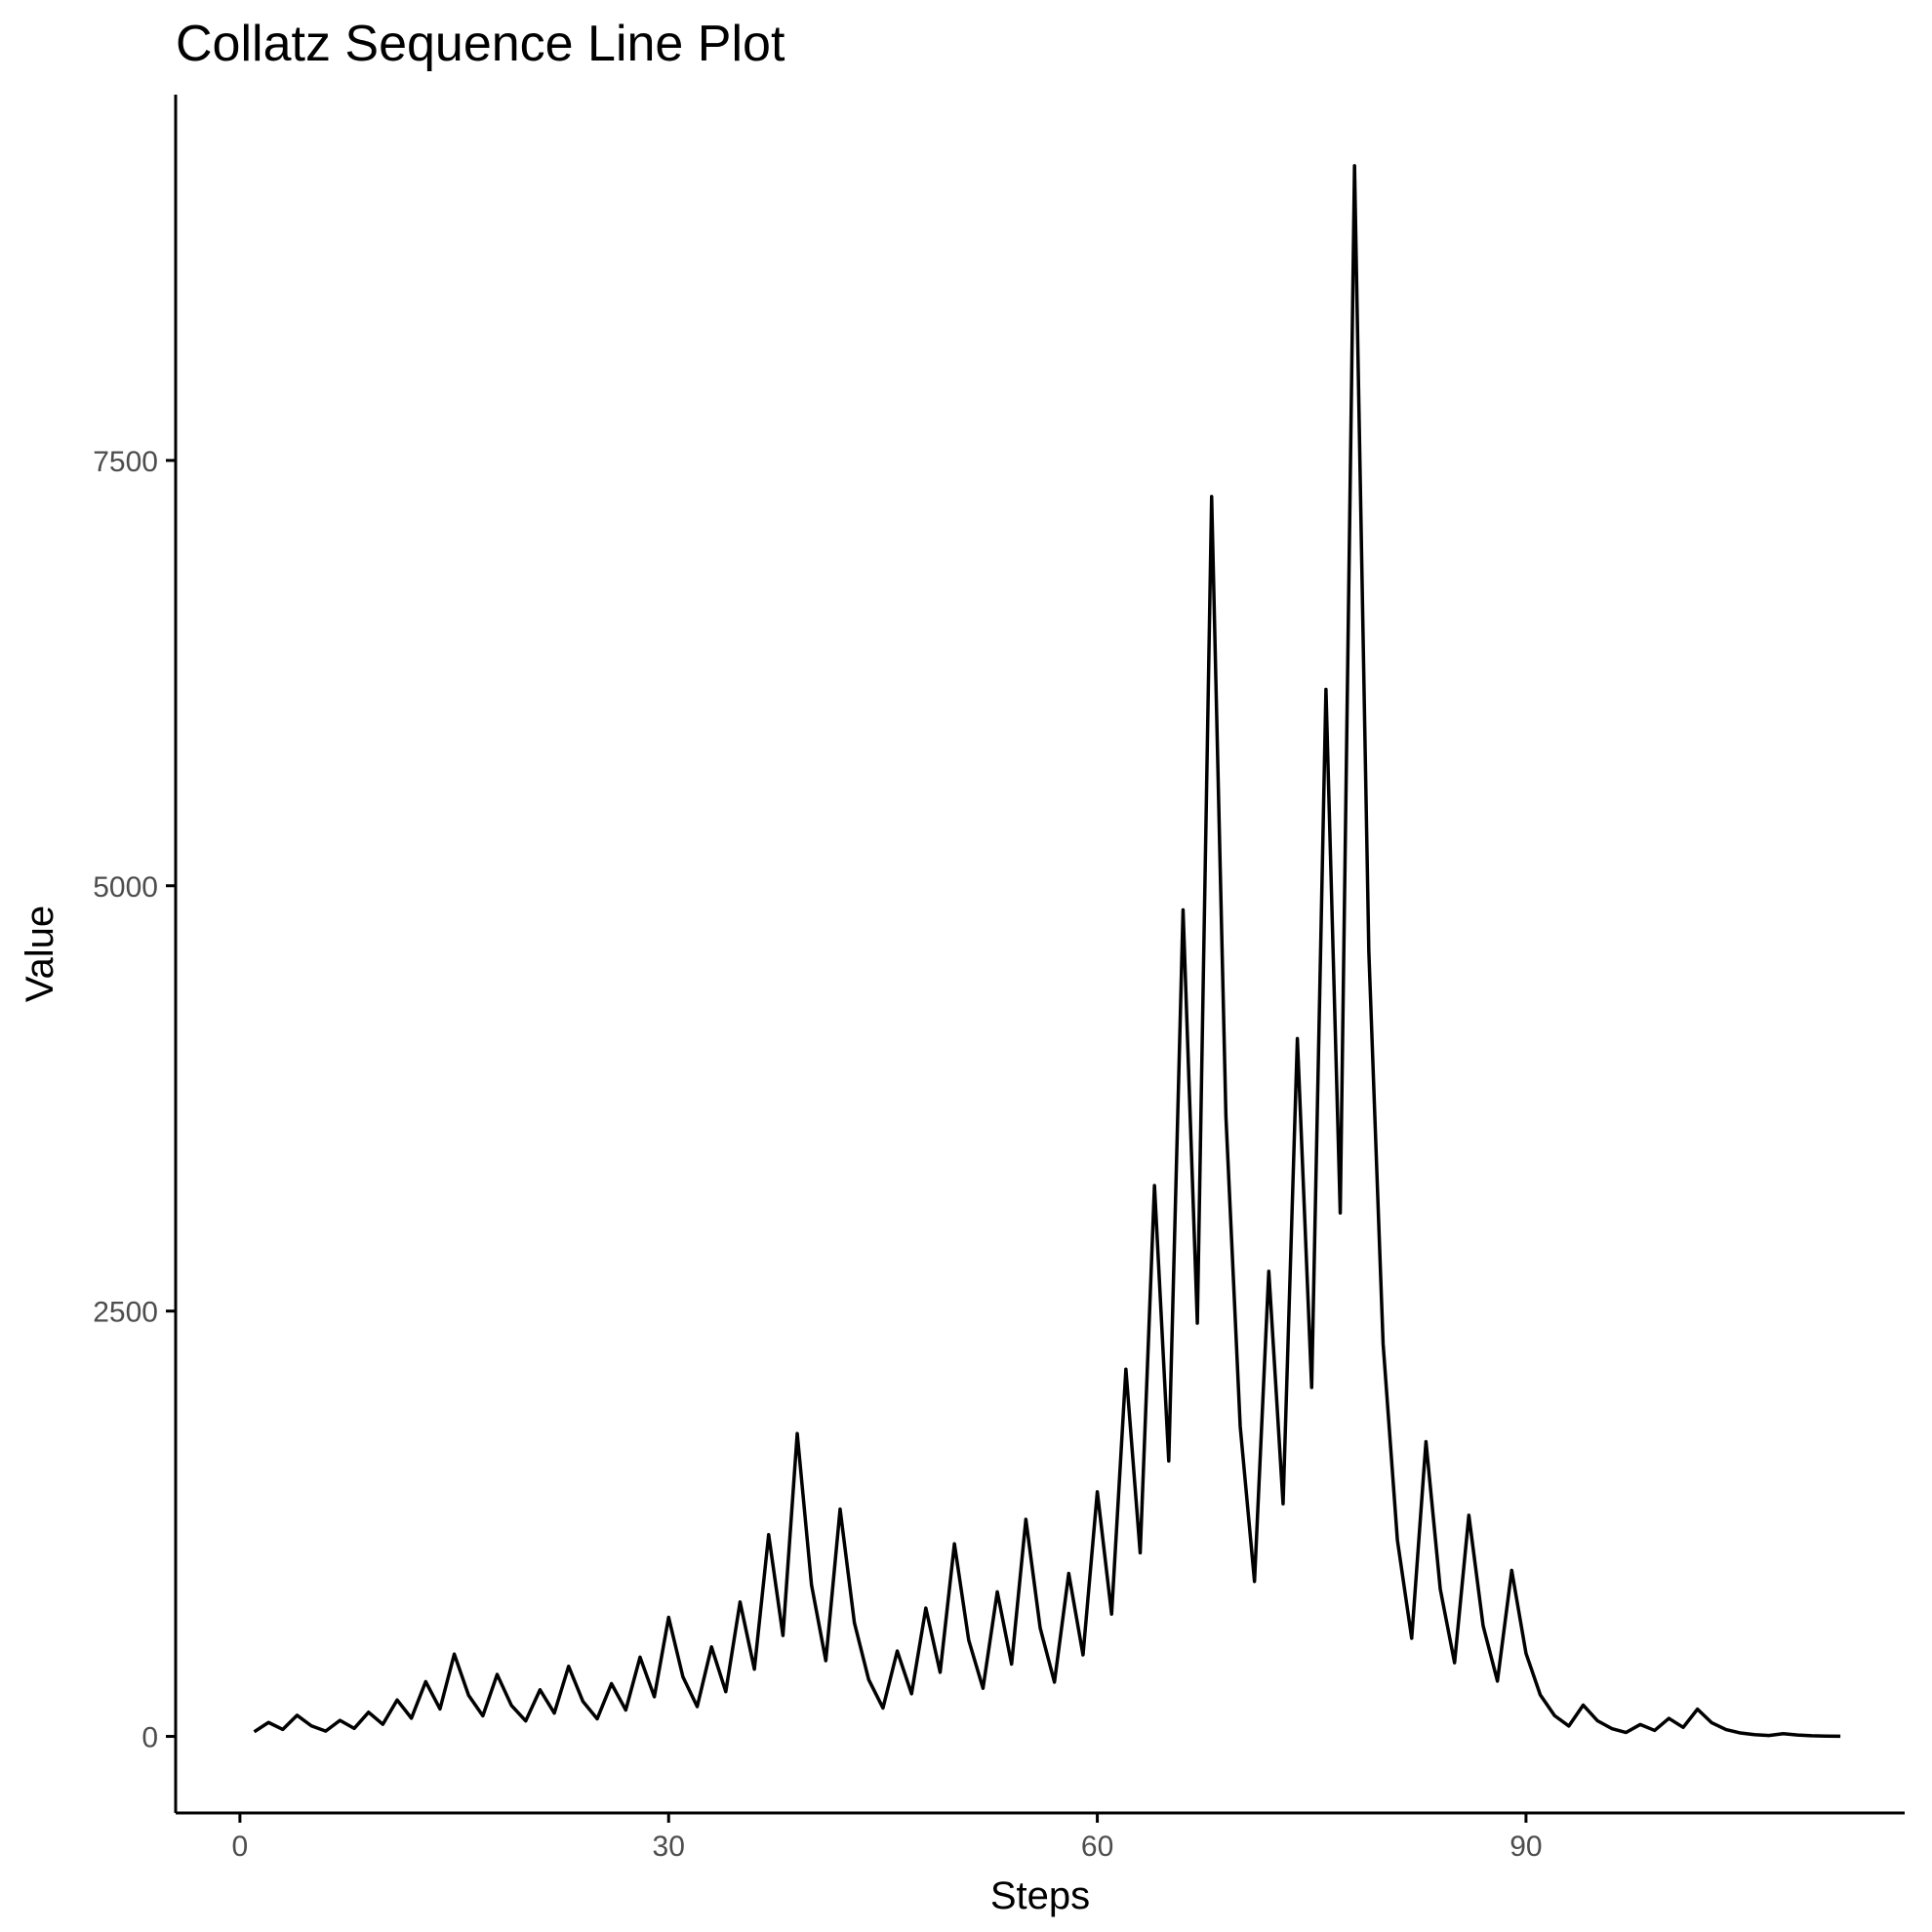  What do you see at coordinates (126, 462) in the screenshot?
I see `y-tick-label: 7500` at bounding box center [126, 462].